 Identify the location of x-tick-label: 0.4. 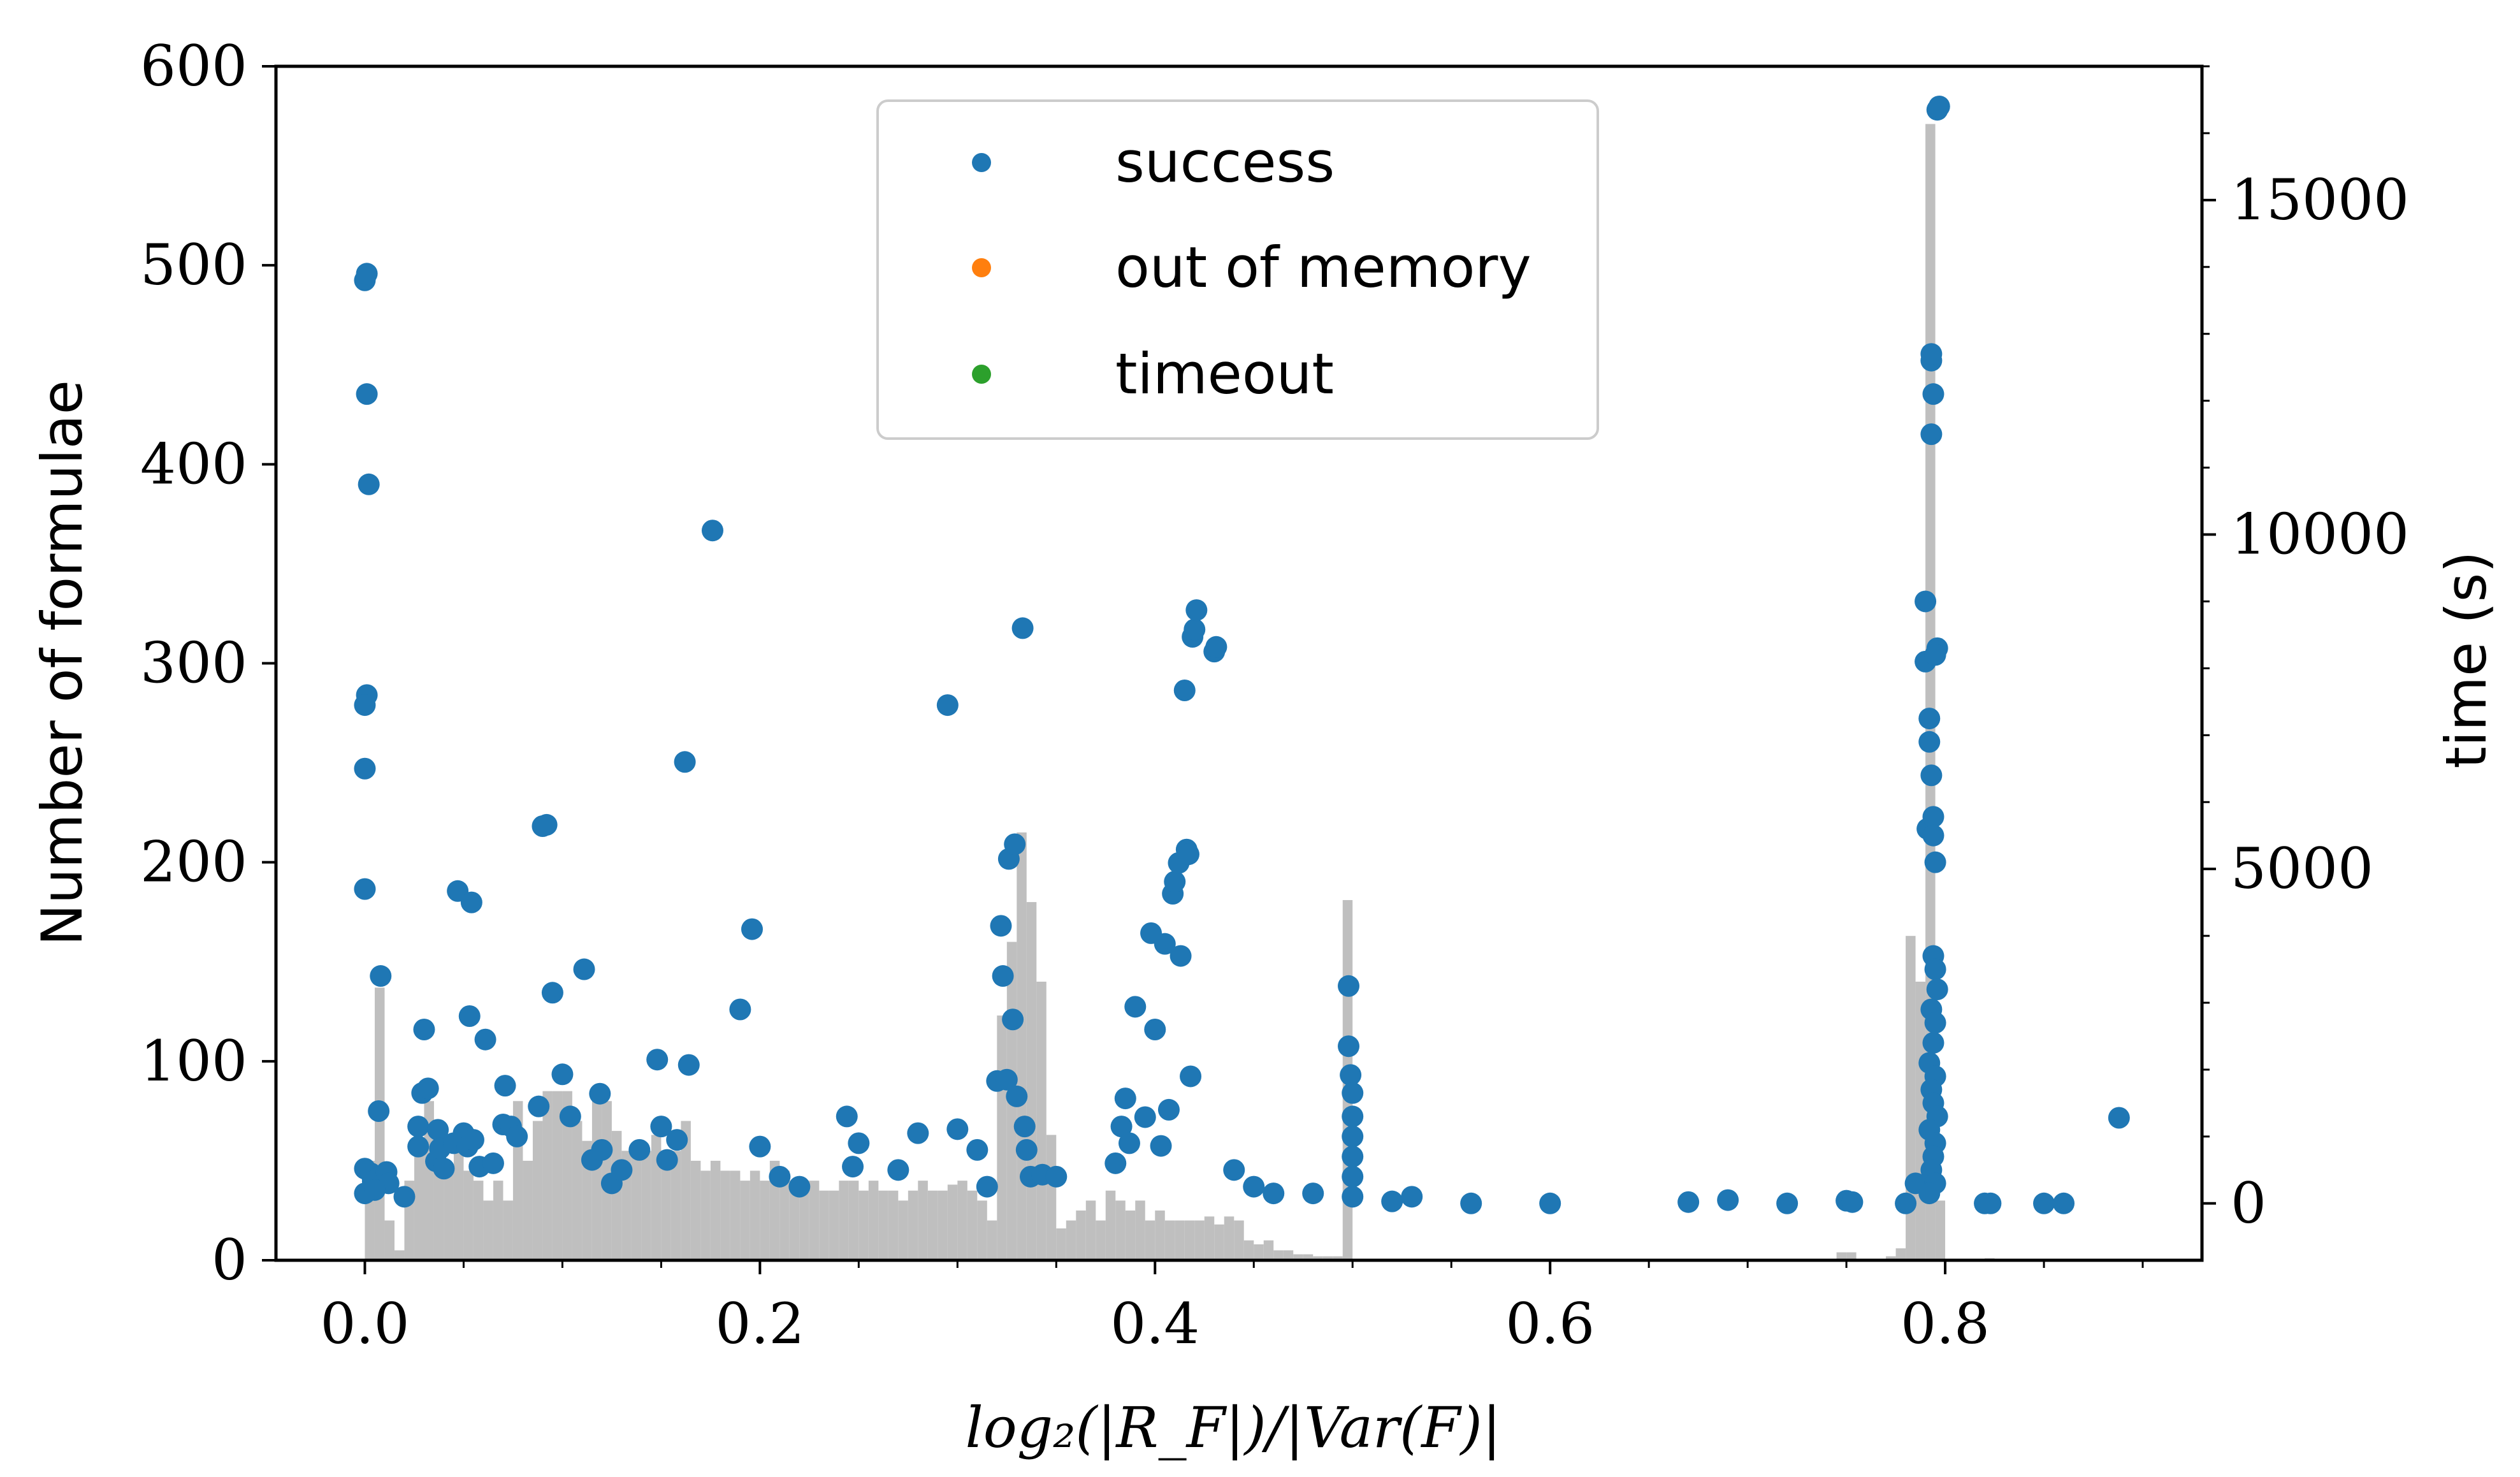
(1154, 1324).